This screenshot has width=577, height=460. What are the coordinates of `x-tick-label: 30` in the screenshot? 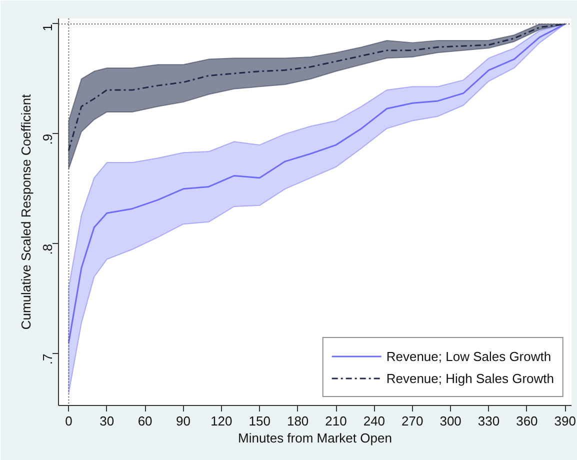 It's located at (107, 421).